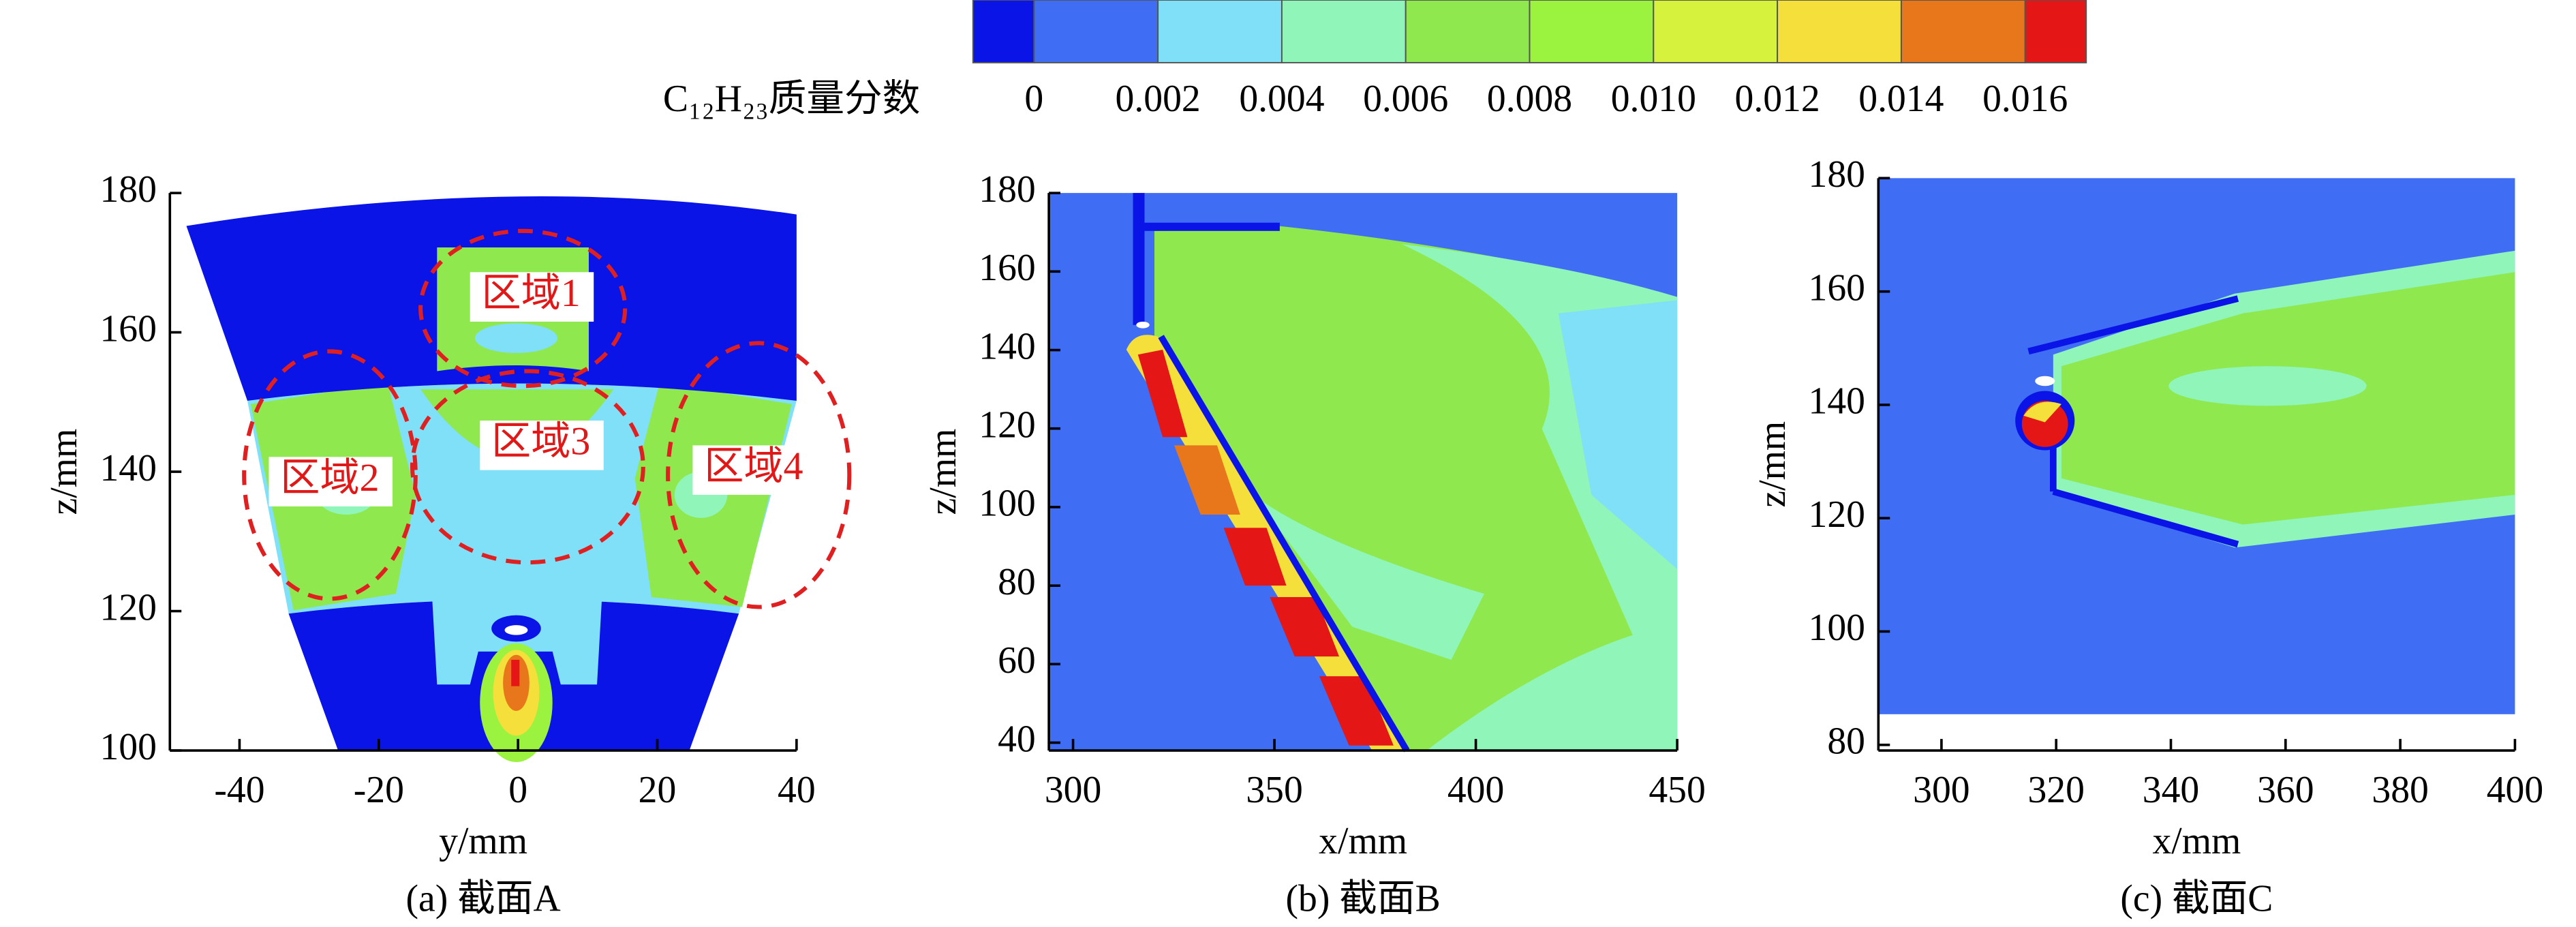  Describe the element at coordinates (2196, 446) in the screenshot. I see `contour-c` at that location.